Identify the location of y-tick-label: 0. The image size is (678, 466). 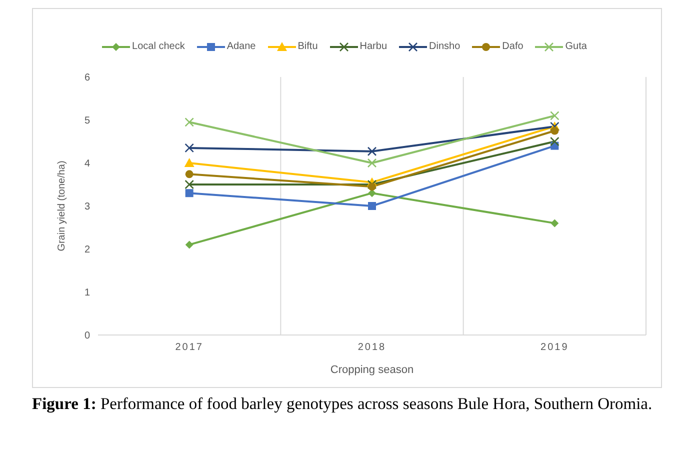
(87, 336).